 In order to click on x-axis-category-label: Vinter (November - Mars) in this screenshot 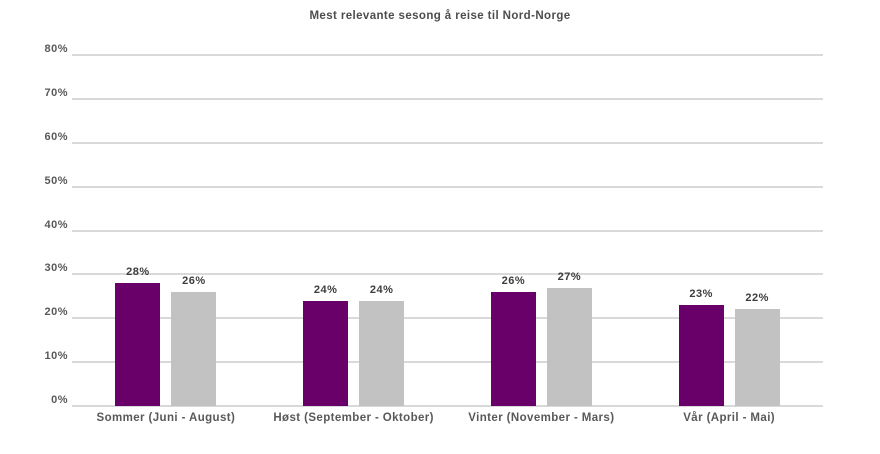, I will do `click(541, 418)`.